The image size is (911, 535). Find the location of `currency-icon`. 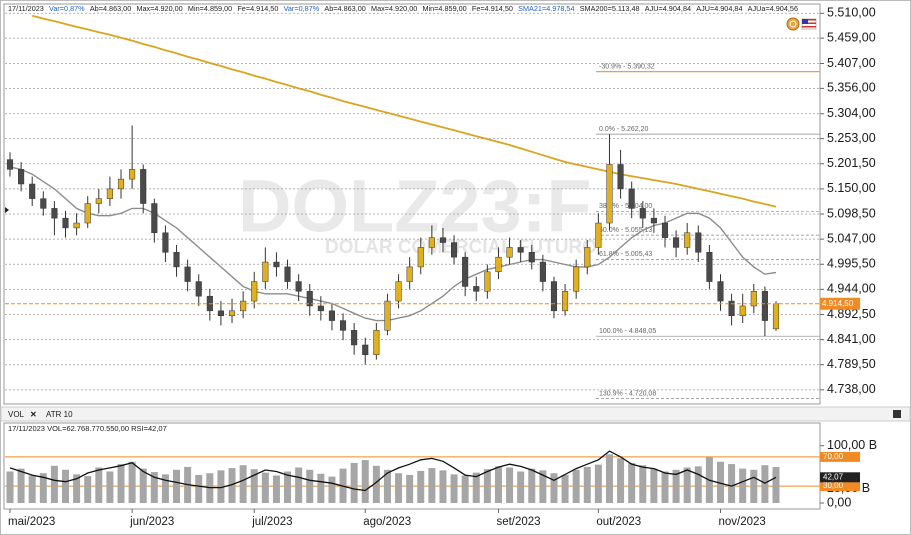

currency-icon is located at coordinates (793, 24).